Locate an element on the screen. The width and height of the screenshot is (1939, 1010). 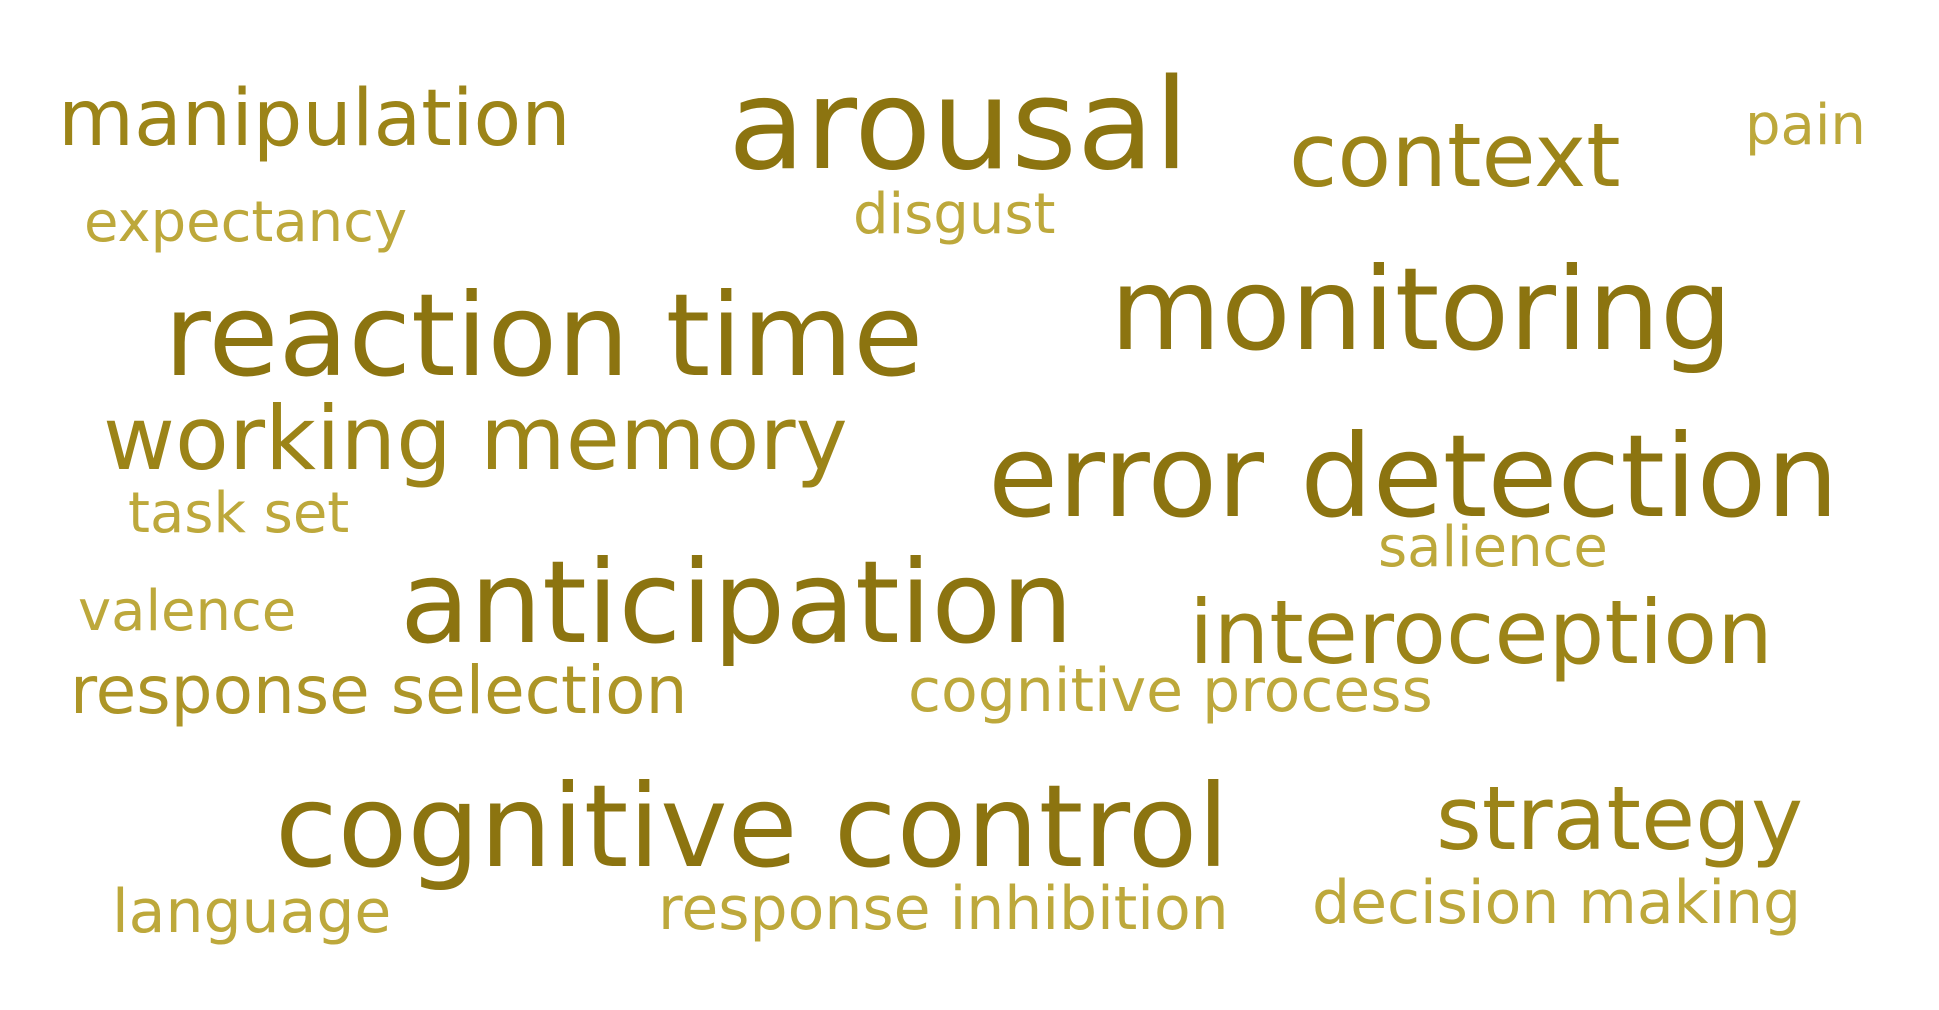
word-salience: salience is located at coordinates (1493, 547).